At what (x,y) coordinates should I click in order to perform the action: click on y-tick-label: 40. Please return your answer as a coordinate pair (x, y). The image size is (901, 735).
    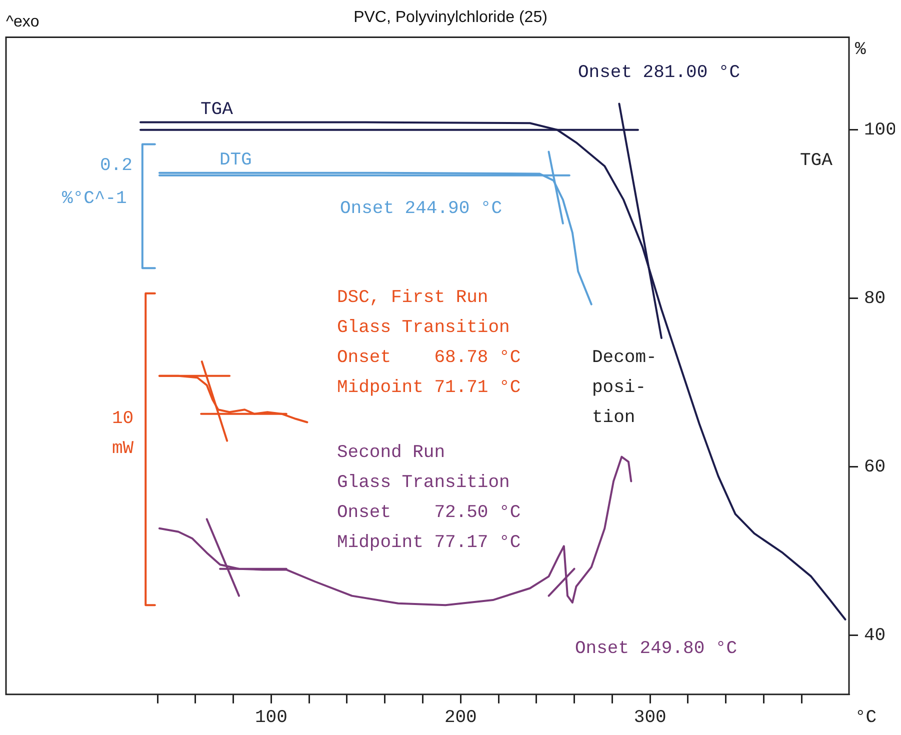
    Looking at the image, I should click on (875, 636).